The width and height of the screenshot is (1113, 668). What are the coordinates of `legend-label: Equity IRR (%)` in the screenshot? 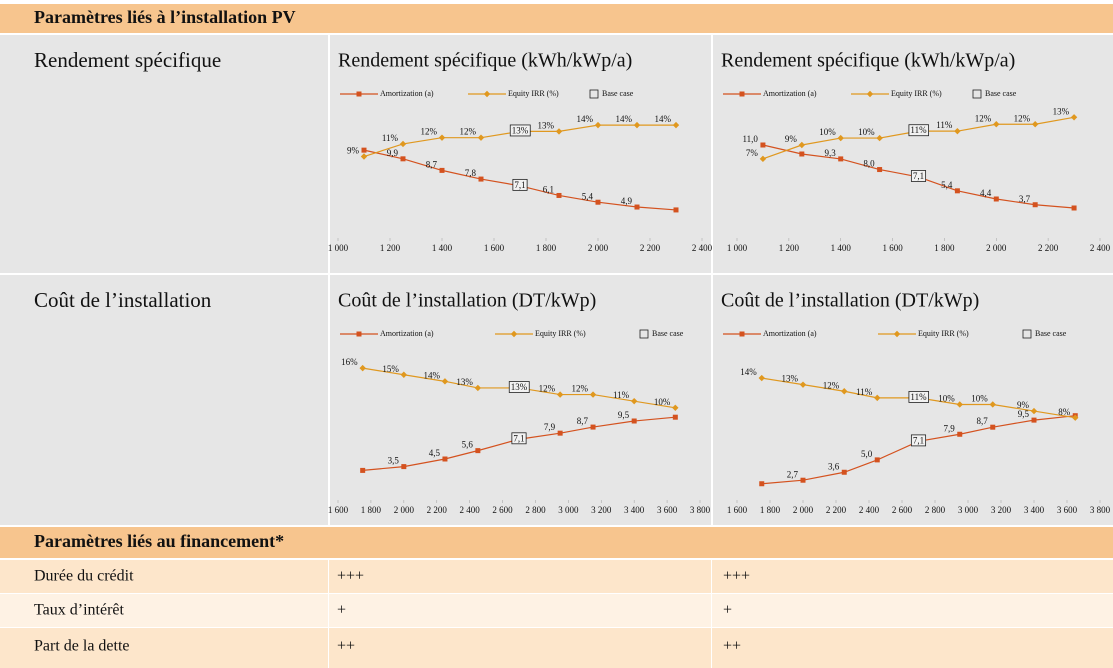 It's located at (943, 333).